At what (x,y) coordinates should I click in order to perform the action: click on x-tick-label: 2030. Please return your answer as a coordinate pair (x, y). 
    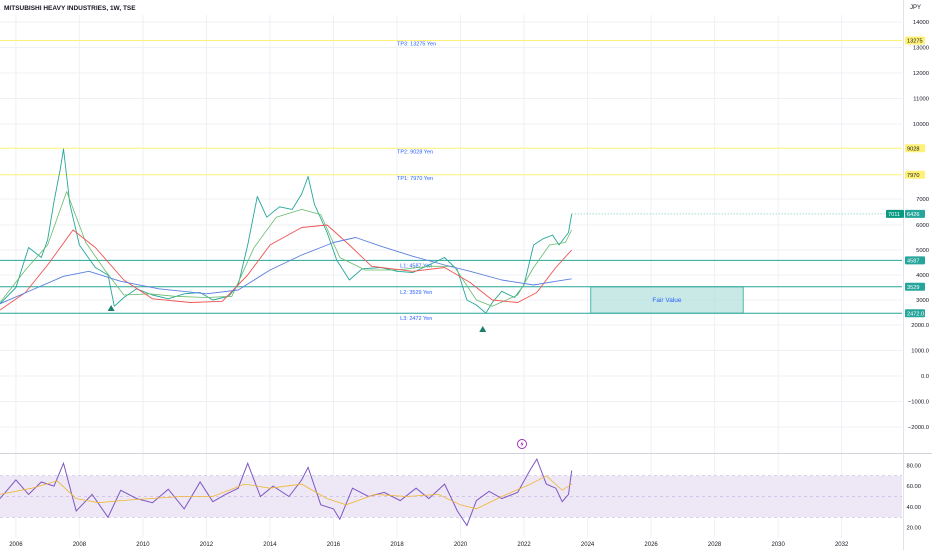
    Looking at the image, I should click on (778, 545).